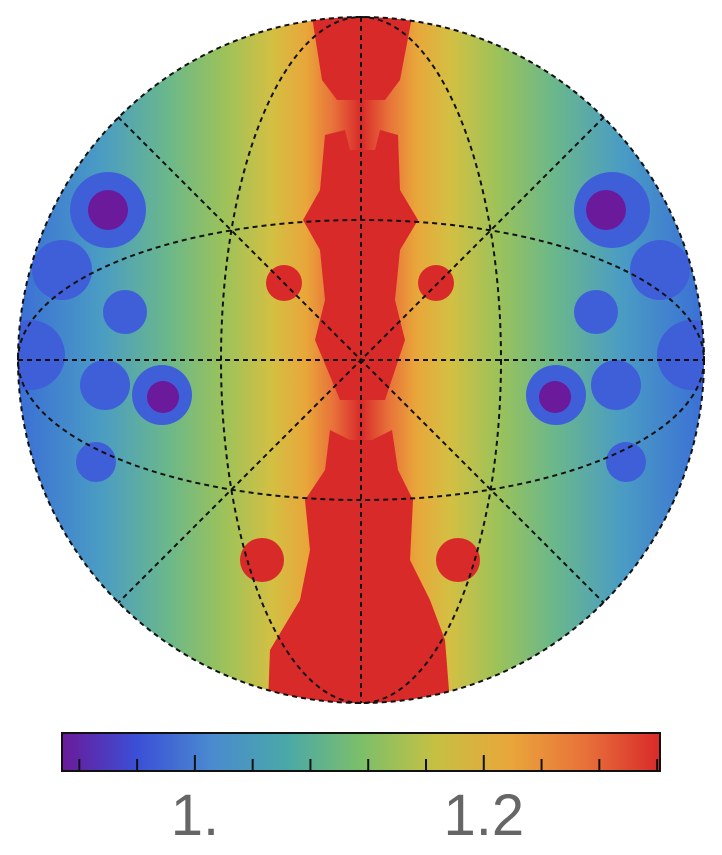 The image size is (722, 855). I want to click on tick-label: 1., so click(195, 815).